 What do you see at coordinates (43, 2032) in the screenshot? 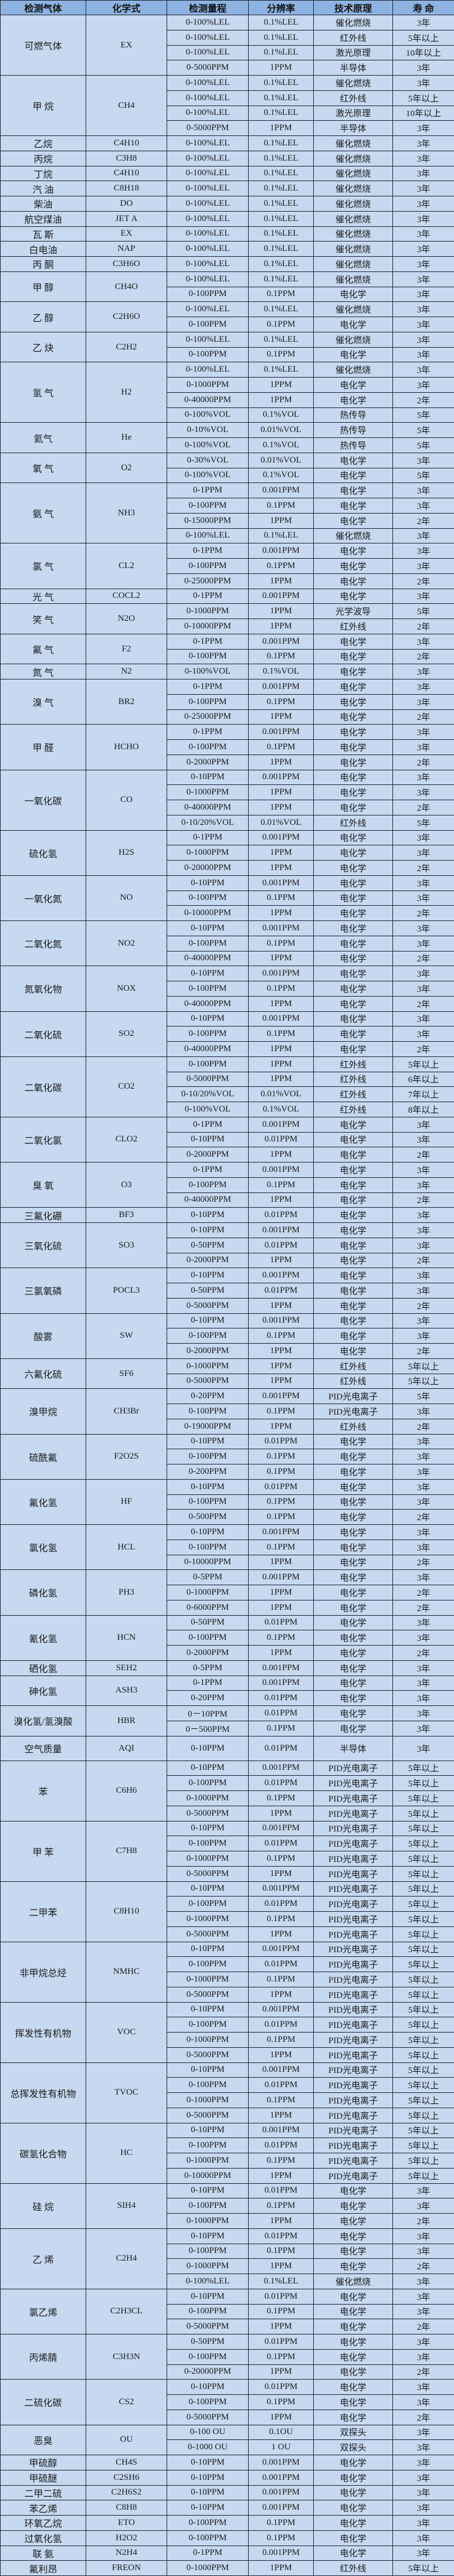
I see `gas-name-cell: 挥发性有机物` at bounding box center [43, 2032].